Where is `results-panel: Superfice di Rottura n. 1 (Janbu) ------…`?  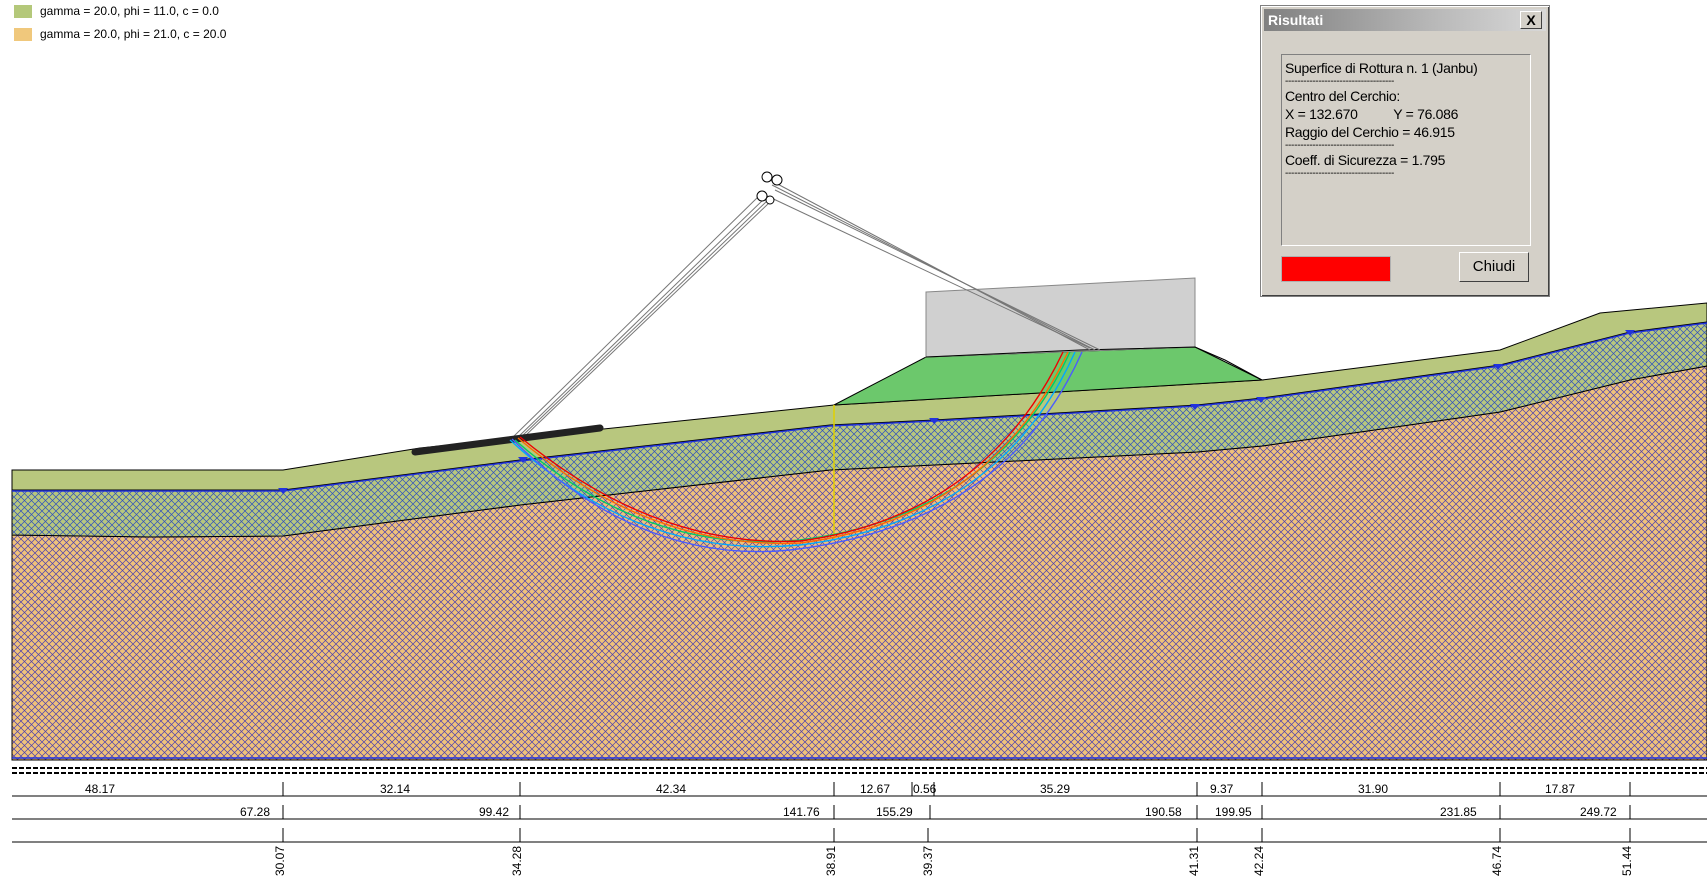
results-panel: Superfice di Rottura n. 1 (Janbu) ------… is located at coordinates (1406, 150).